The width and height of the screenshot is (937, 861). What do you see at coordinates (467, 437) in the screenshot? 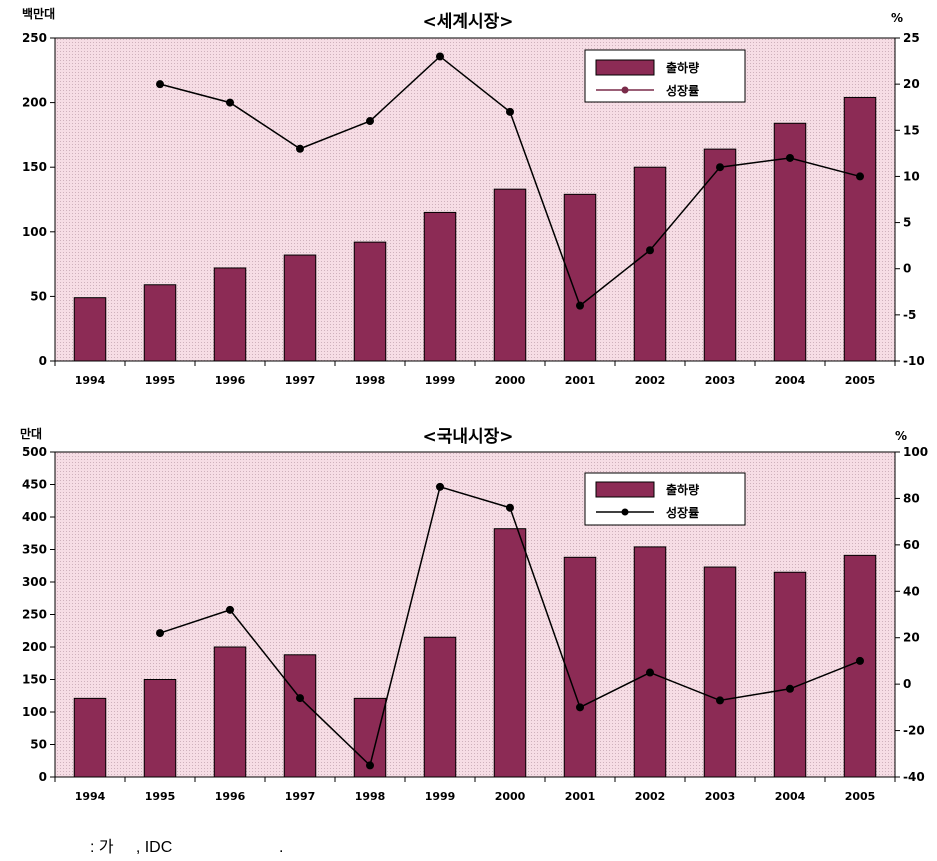
I see `chart-title: <국내시장>` at bounding box center [467, 437].